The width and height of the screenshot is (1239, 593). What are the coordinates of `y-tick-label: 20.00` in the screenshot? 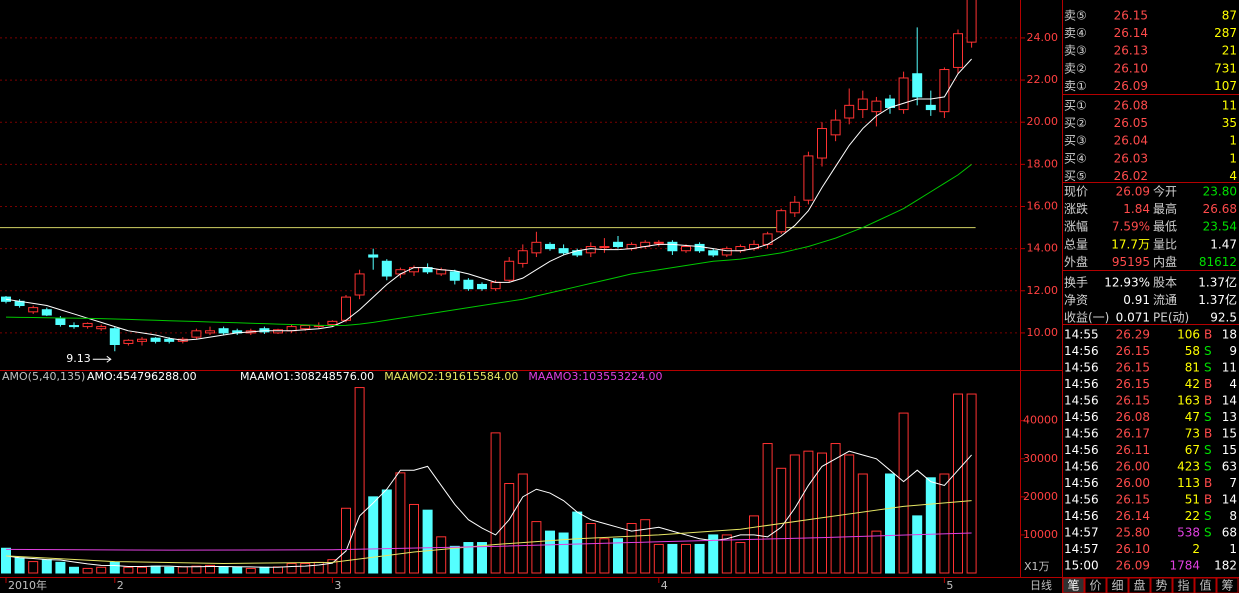 It's located at (1043, 121).